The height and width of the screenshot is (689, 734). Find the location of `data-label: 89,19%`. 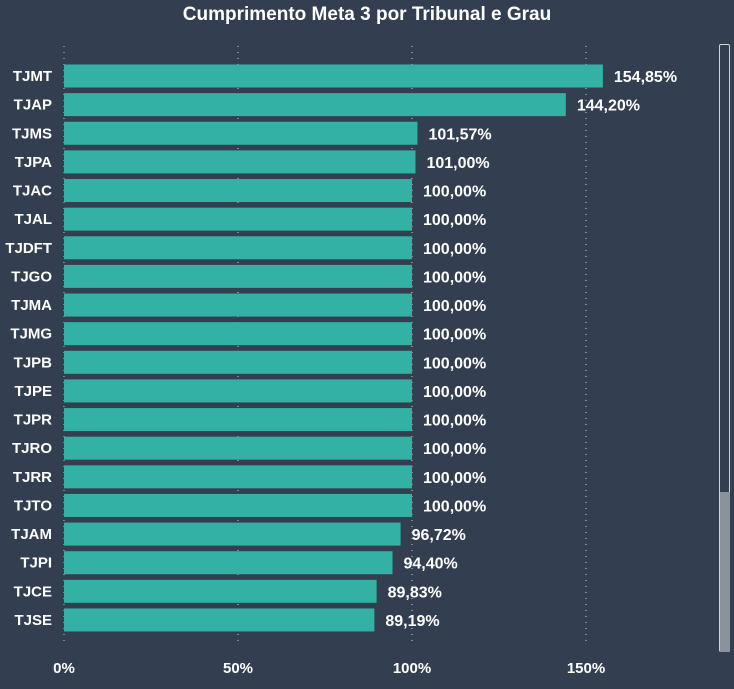

data-label: 89,19% is located at coordinates (412, 621).